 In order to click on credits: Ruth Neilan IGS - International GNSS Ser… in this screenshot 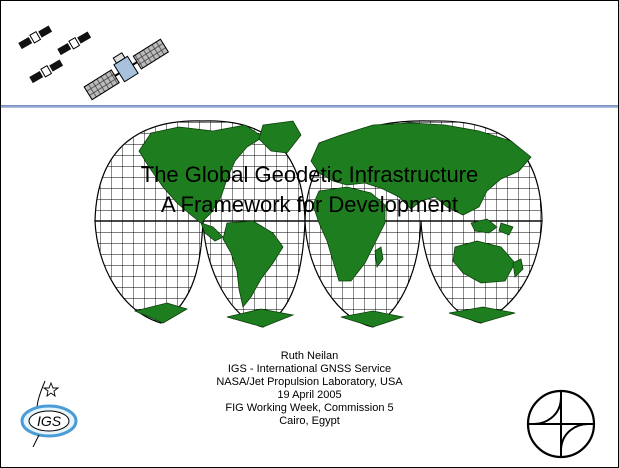, I will do `click(309, 389)`.